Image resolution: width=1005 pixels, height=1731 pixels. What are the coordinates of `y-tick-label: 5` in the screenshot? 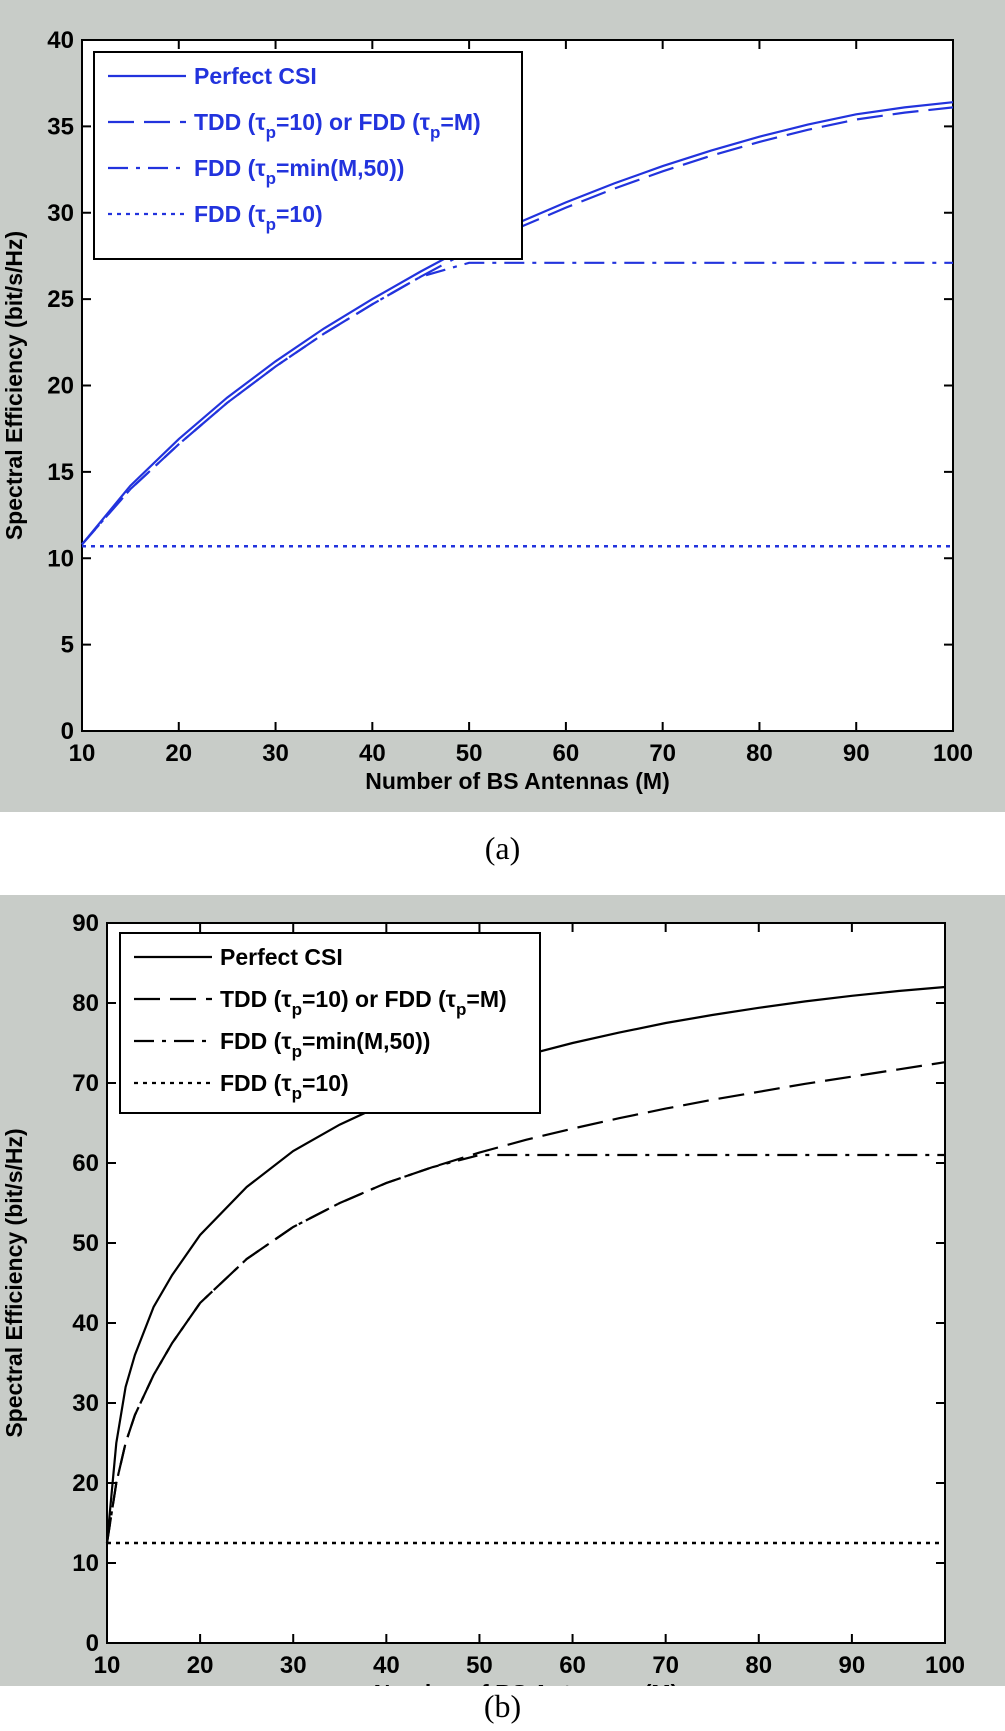 It's located at (67, 645).